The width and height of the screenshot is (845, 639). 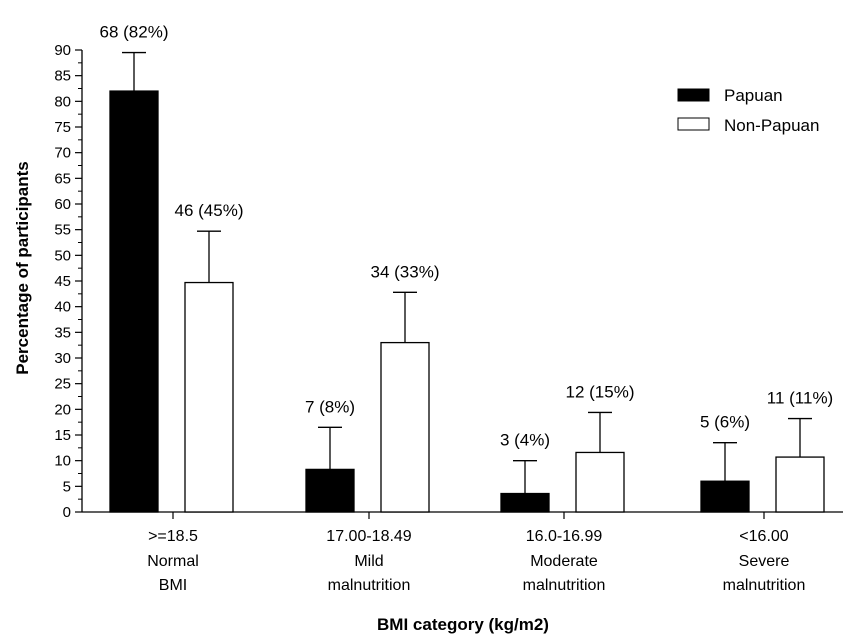 I want to click on y-tick-label: 25, so click(x=62, y=384).